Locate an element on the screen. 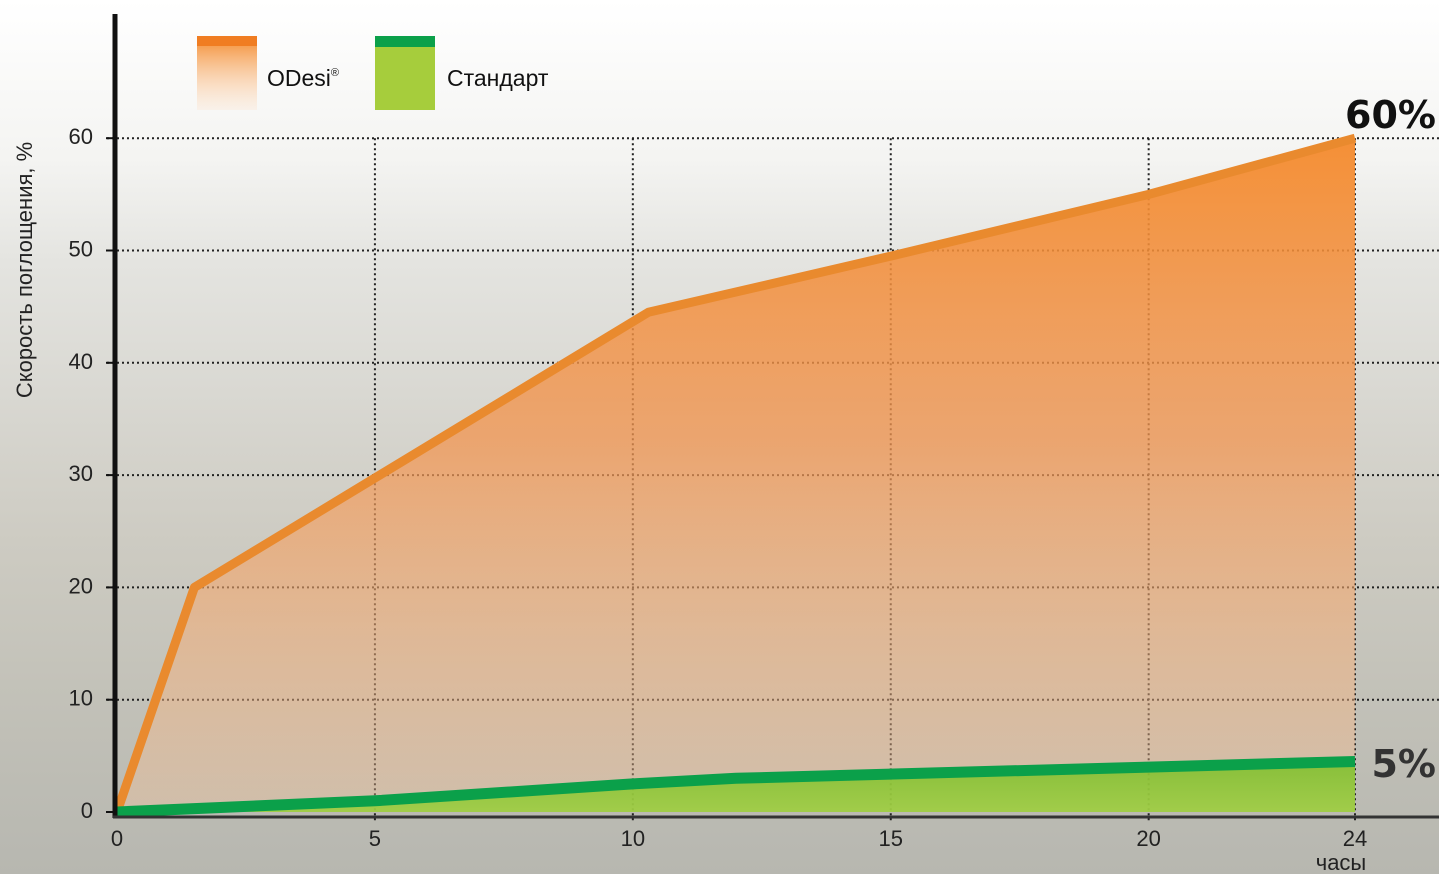 The width and height of the screenshot is (1439, 874). x-tick-label-20: 20 is located at coordinates (1148, 838).